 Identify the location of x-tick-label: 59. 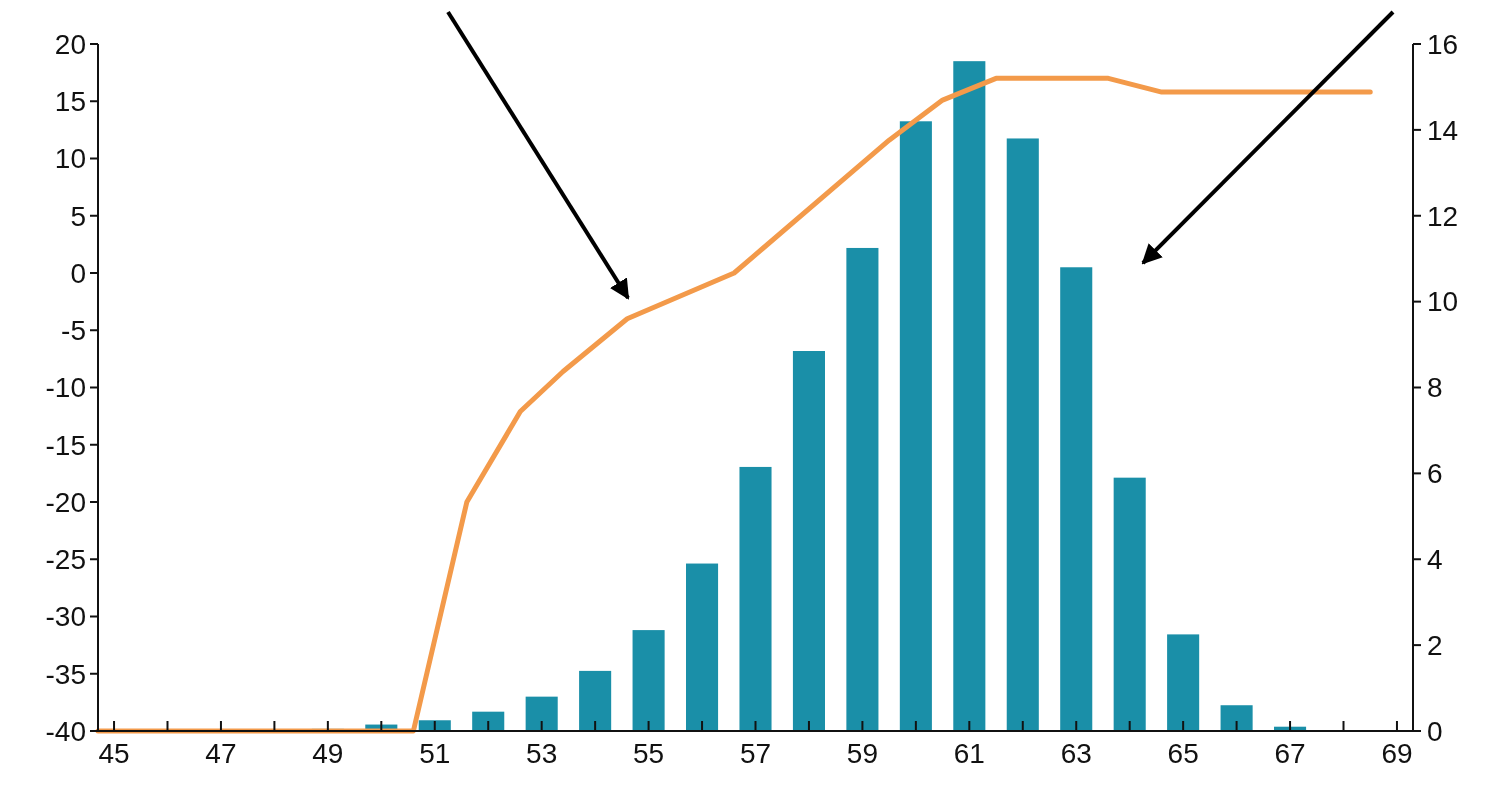
(862, 753).